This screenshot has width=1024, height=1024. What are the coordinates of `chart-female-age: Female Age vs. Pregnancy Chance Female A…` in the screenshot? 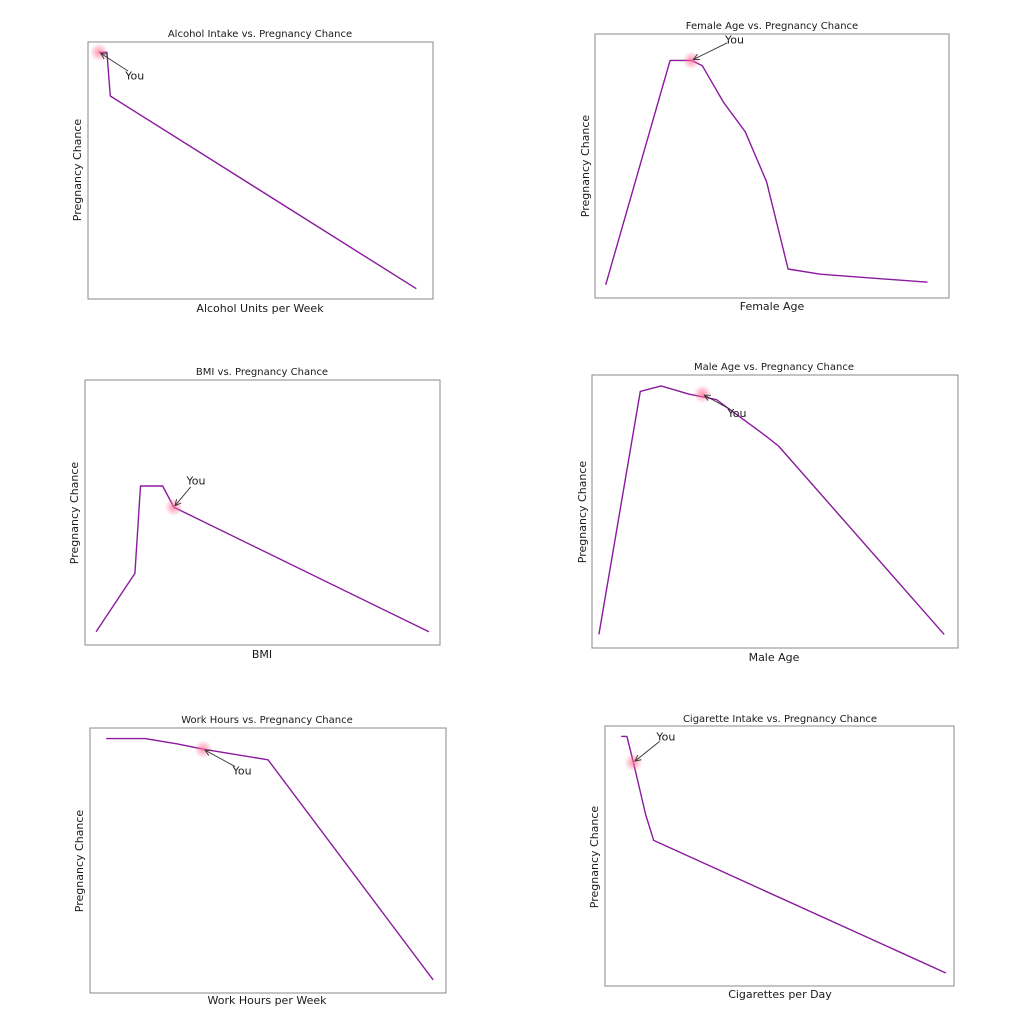 It's located at (764, 167).